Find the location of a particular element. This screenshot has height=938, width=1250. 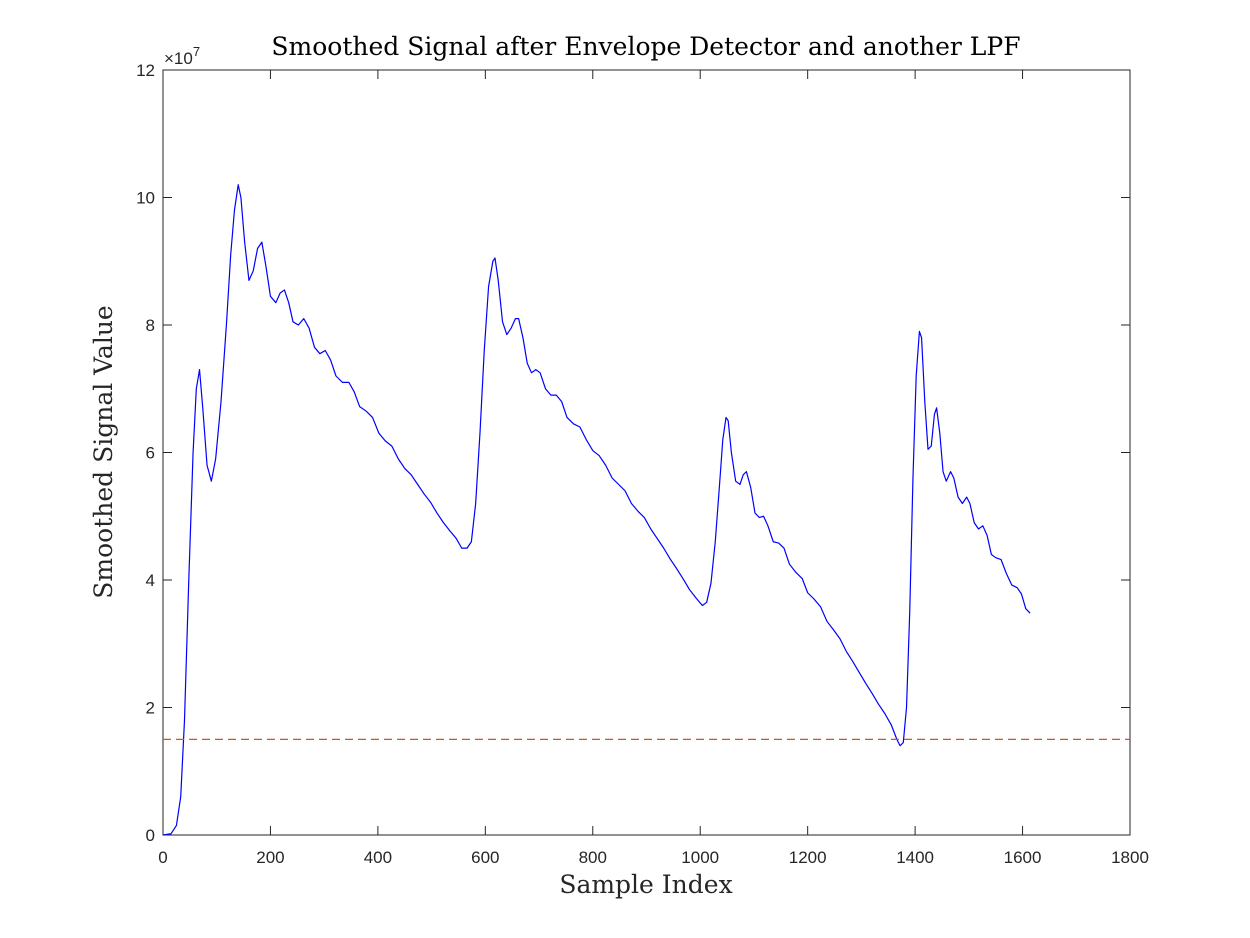

y-axis-exponent-power: 7 is located at coordinates (196, 51).